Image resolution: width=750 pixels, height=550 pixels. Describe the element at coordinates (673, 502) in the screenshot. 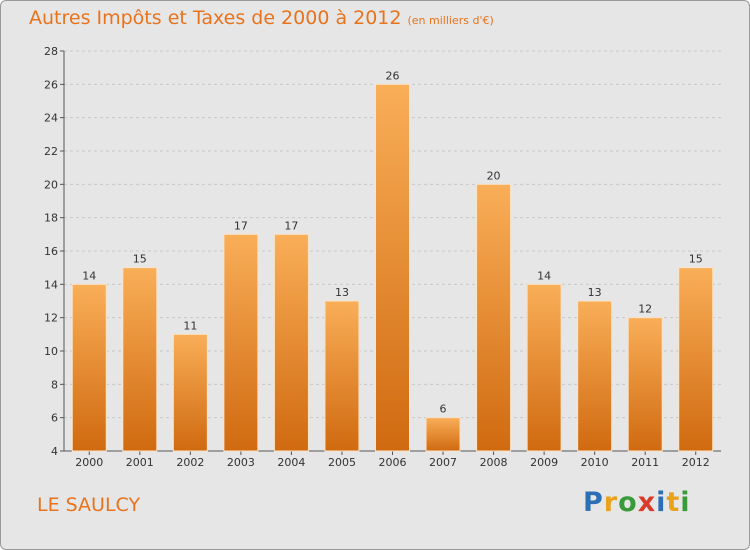

I see `logo-letter: t` at that location.